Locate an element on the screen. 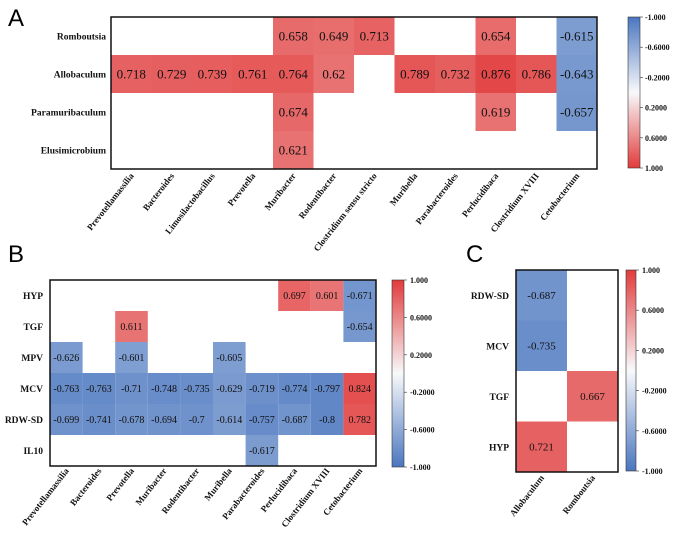 The height and width of the screenshot is (543, 685). cell-value-label: -0.774 is located at coordinates (295, 389).